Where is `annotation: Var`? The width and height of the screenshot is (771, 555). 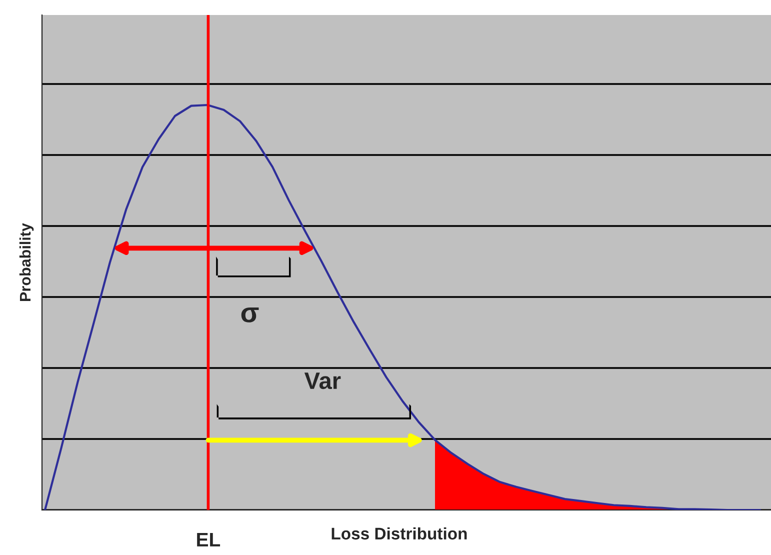
annotation: Var is located at coordinates (322, 381).